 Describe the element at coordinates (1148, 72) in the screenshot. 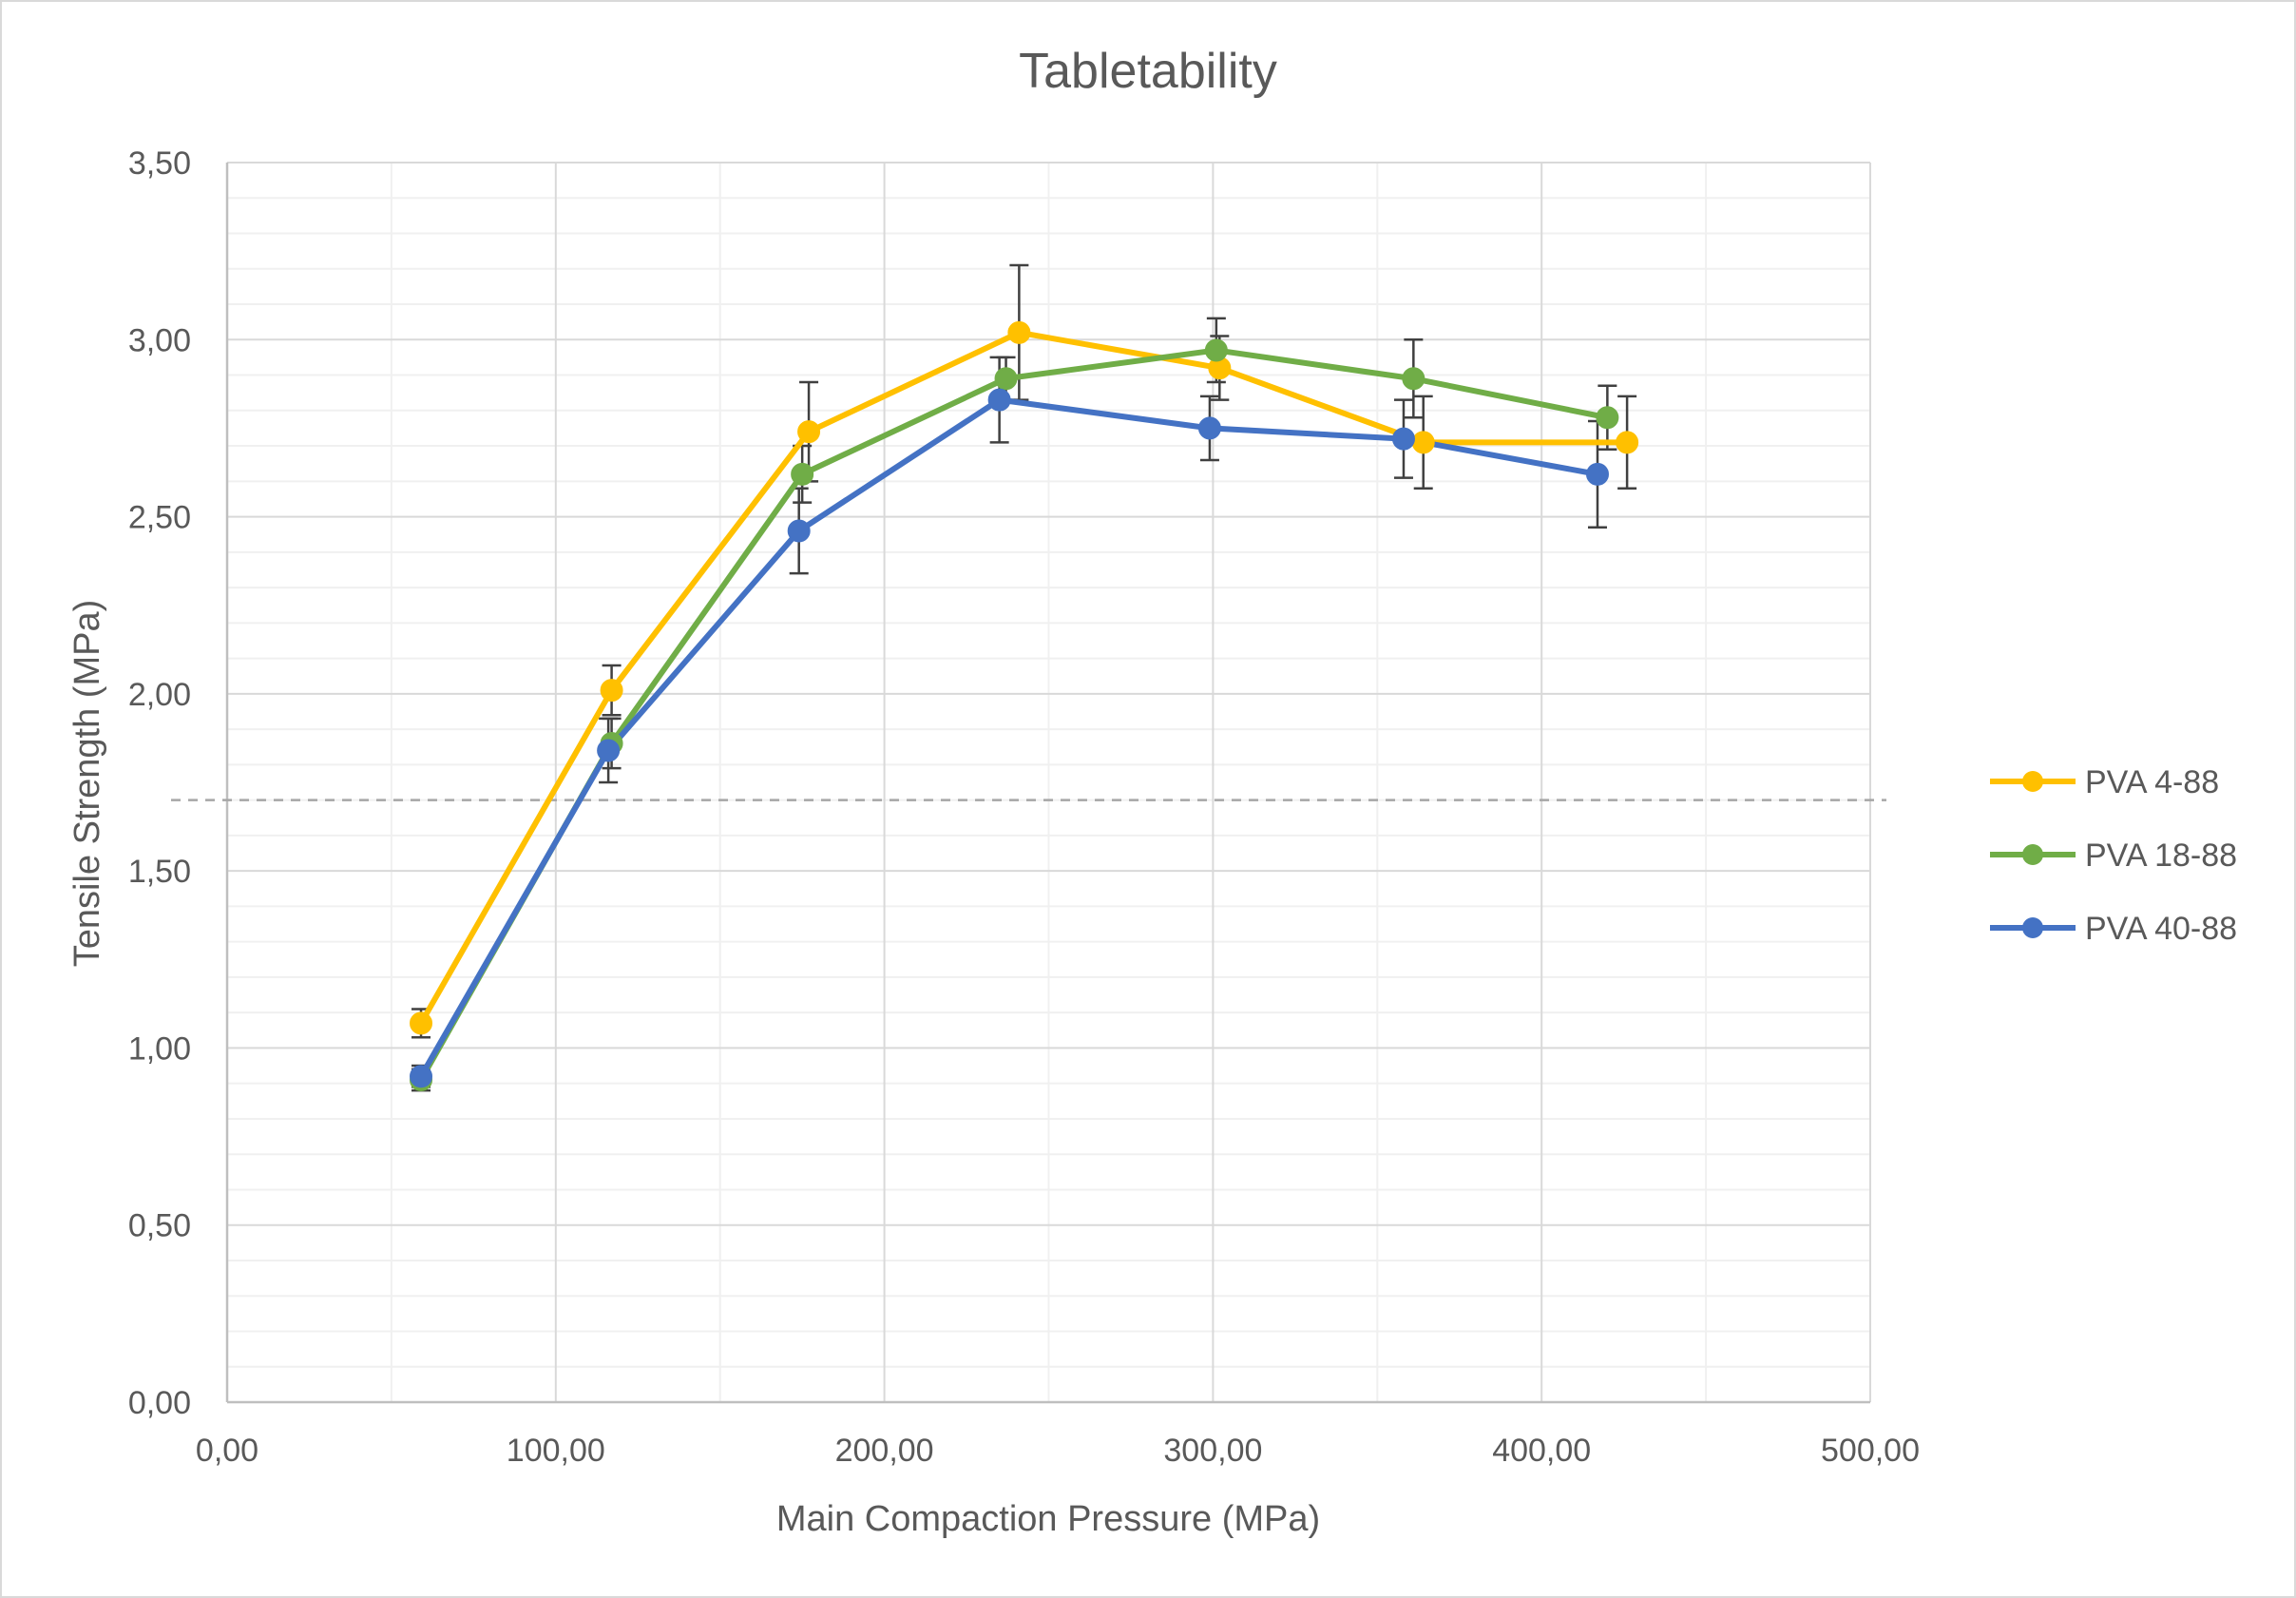

I see `chart-title: Tabletability` at that location.